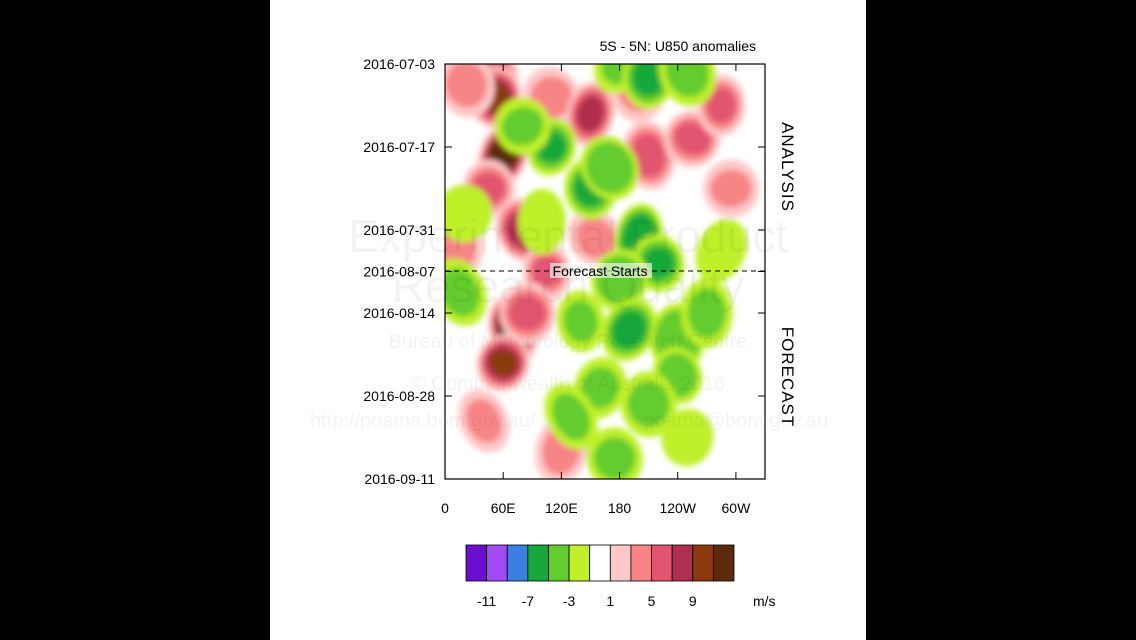 The width and height of the screenshot is (1136, 640). I want to click on y-tick-label: 2016-07-03, so click(399, 64).